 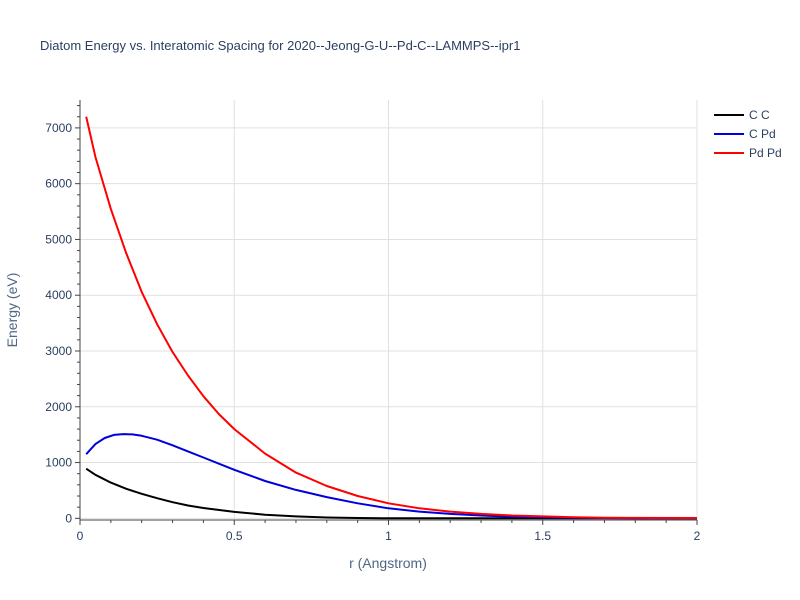 What do you see at coordinates (762, 134) in the screenshot?
I see `legend-label: C Pd` at bounding box center [762, 134].